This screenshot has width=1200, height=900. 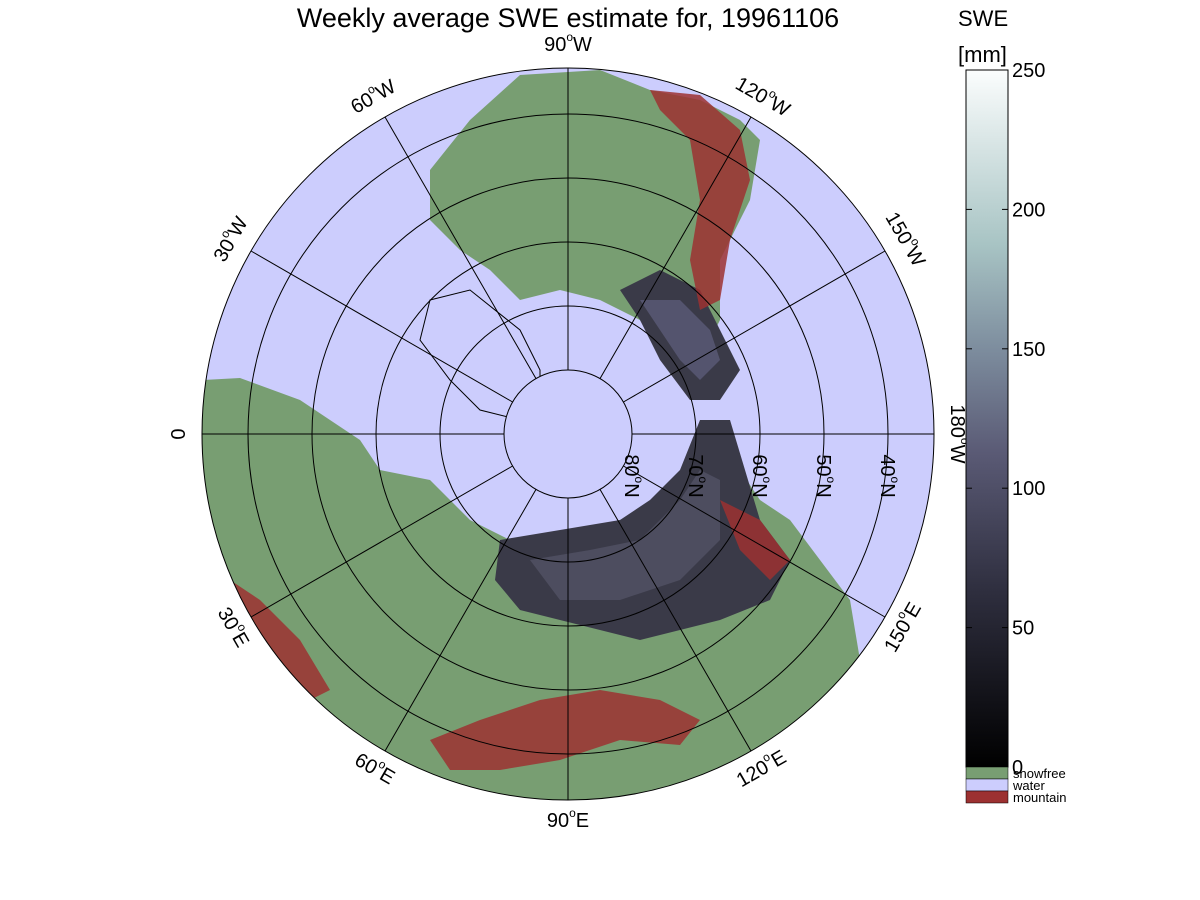 What do you see at coordinates (680, 340) in the screenshot?
I see `north-america-snow-high` at bounding box center [680, 340].